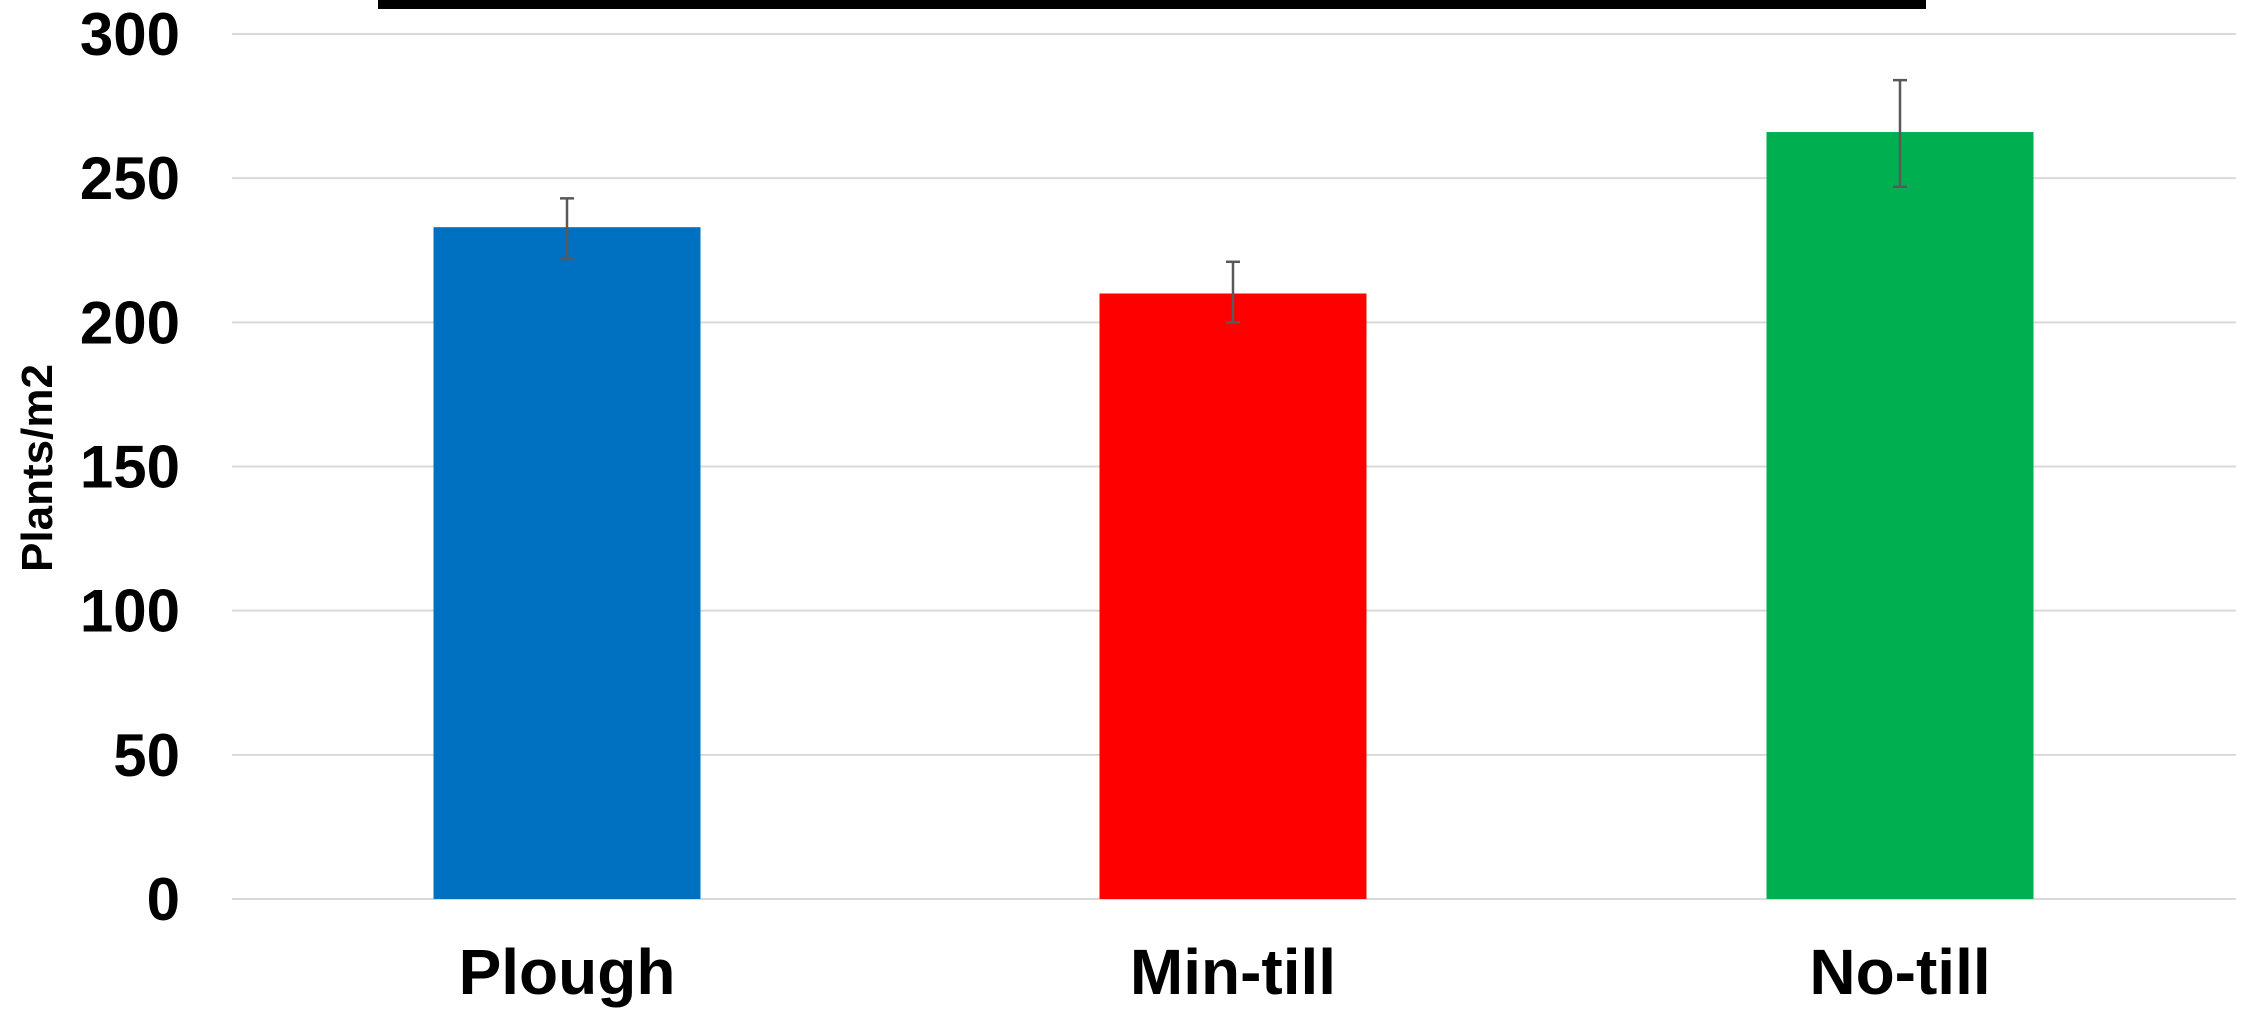 This screenshot has width=2244, height=1009. I want to click on y-tick-label: 0, so click(163, 899).